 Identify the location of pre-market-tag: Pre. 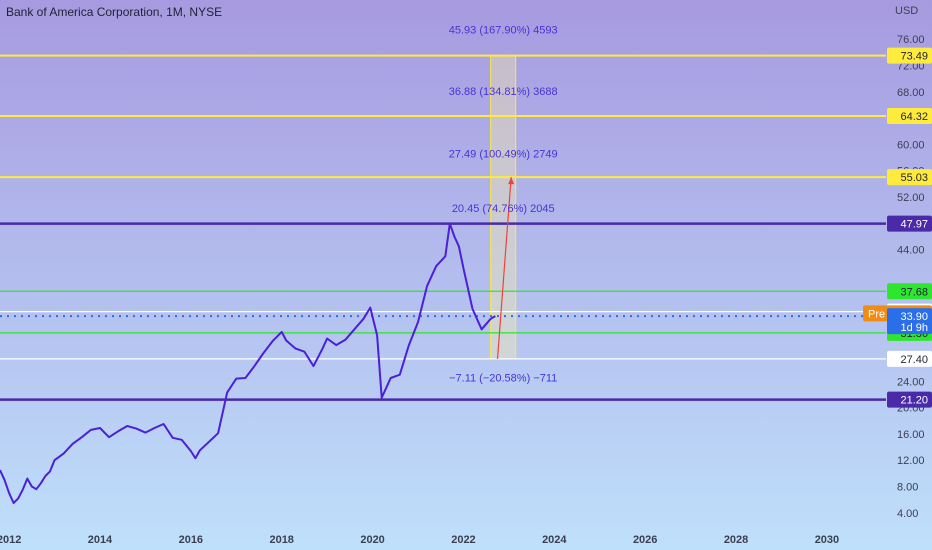
(876, 314).